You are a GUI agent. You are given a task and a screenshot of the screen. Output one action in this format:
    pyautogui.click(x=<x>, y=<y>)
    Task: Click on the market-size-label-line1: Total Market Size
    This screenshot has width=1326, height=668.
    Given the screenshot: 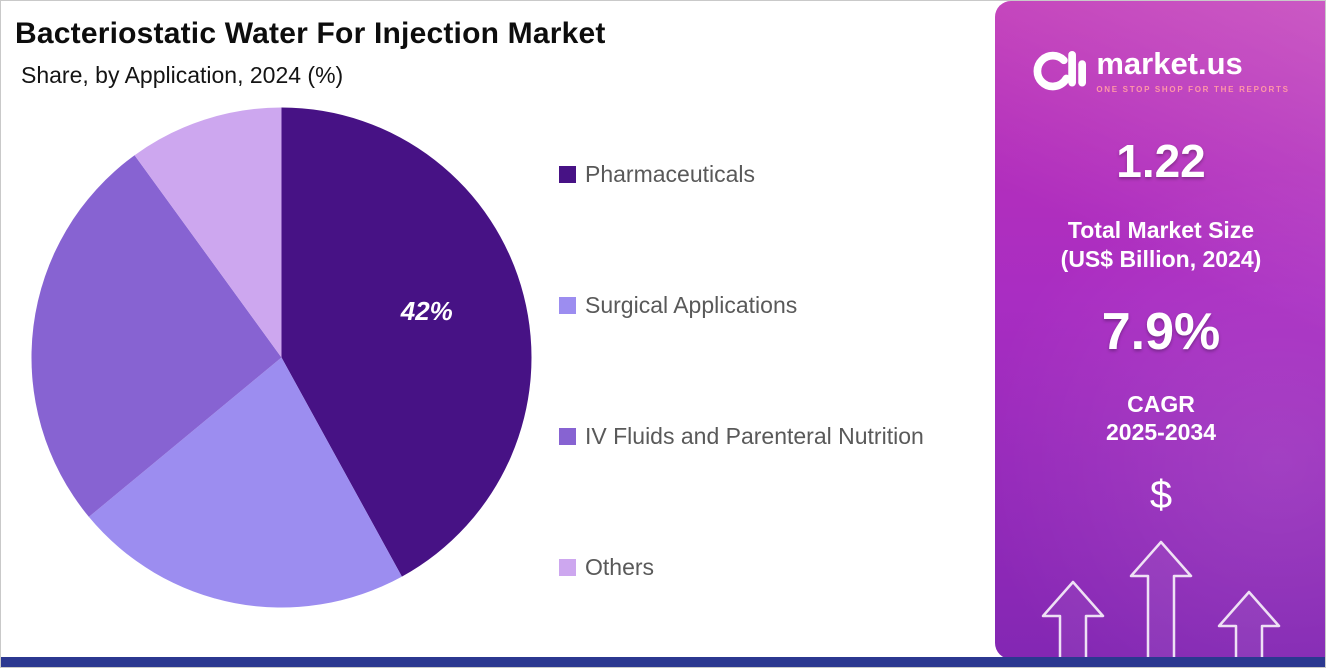 What is the action you would take?
    pyautogui.click(x=1161, y=230)
    